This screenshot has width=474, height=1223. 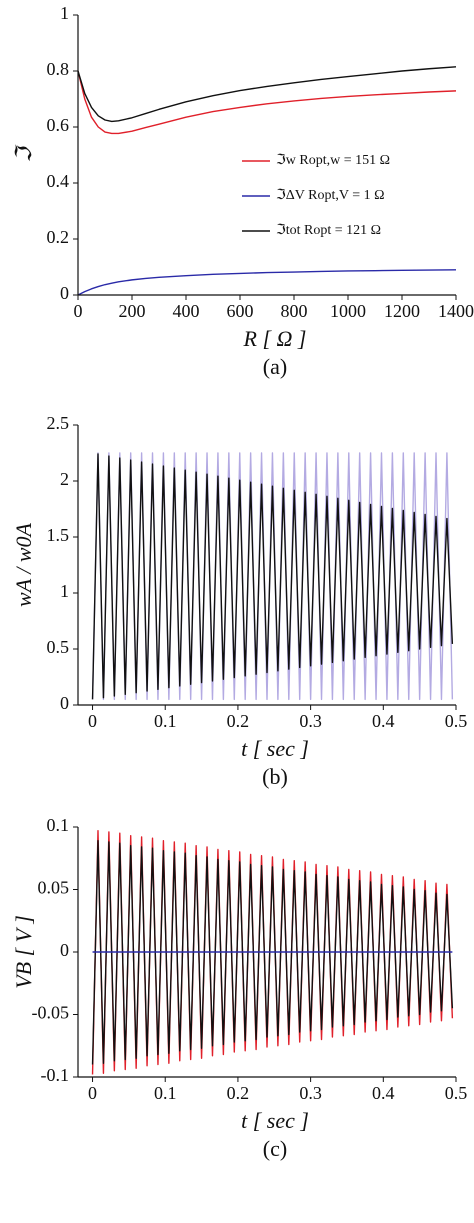 I want to click on y-tick-label: 0.8, so click(x=58, y=69).